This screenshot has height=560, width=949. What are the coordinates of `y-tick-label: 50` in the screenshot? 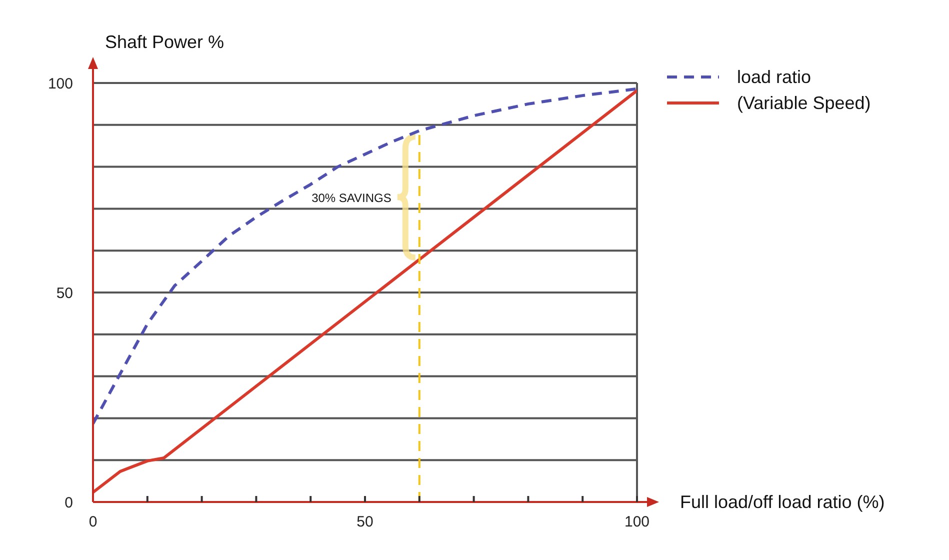 It's located at (64, 293).